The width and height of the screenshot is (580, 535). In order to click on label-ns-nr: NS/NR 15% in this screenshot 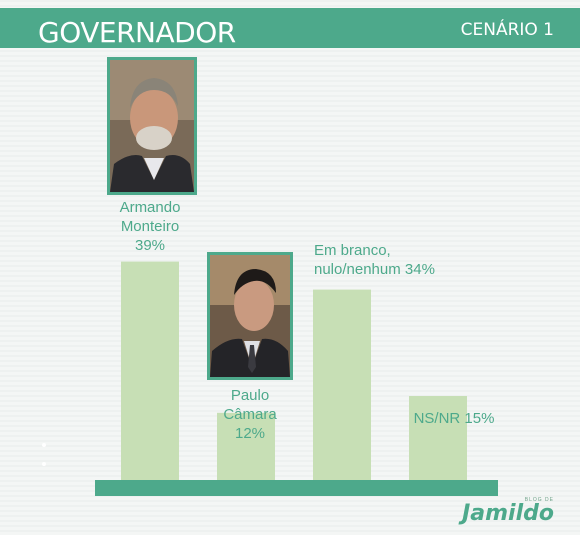, I will do `click(454, 418)`.